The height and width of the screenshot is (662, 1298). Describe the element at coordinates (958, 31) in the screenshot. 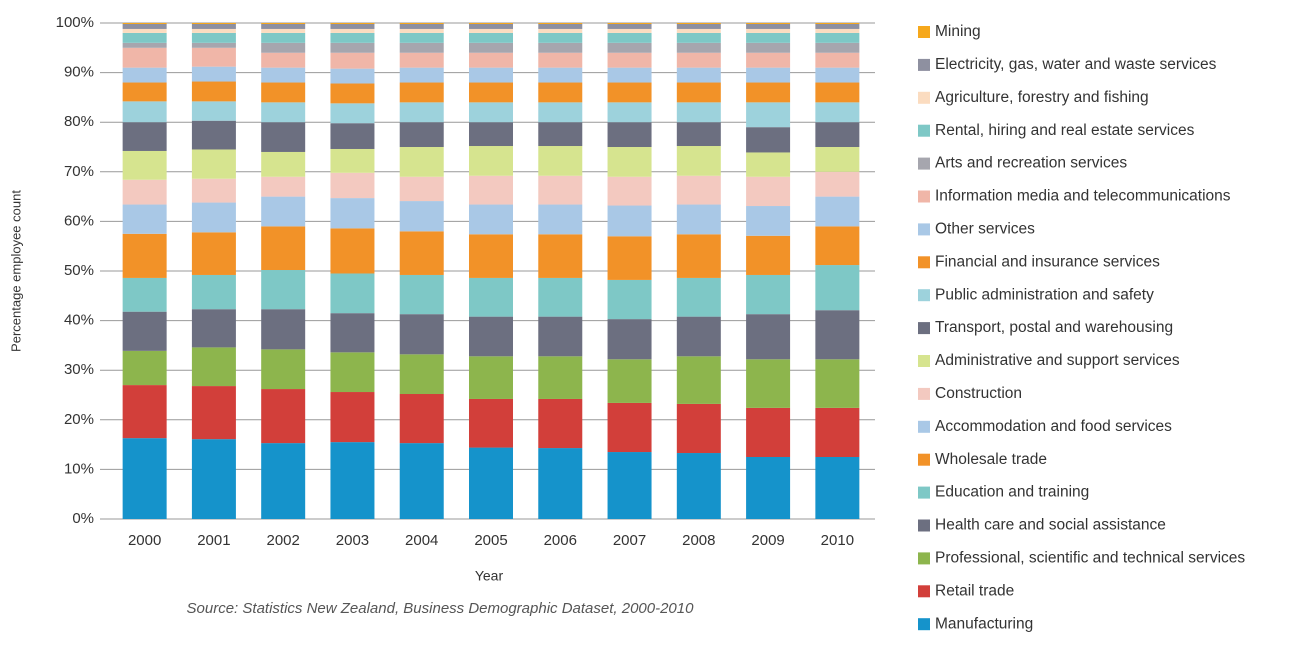

I see `legend-label: Mining` at that location.